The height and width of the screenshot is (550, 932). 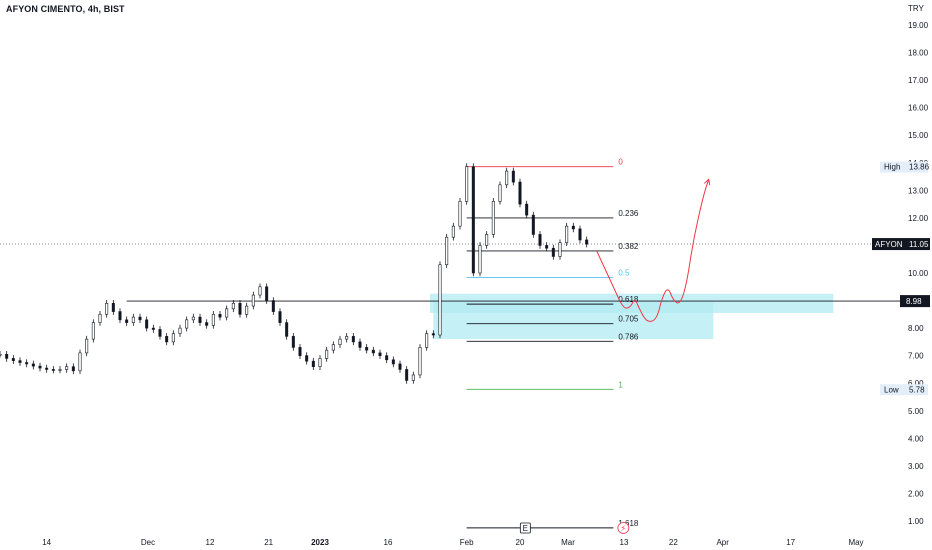 I want to click on fib-level-label: 0.5, so click(x=624, y=272).